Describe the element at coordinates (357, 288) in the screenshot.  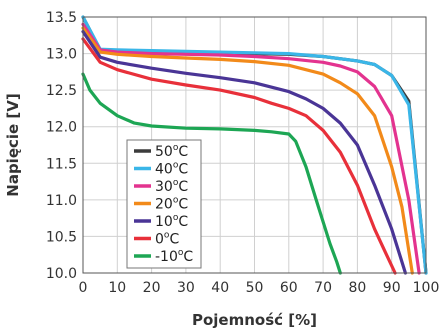
I see `x-tick-label: 80` at that location.